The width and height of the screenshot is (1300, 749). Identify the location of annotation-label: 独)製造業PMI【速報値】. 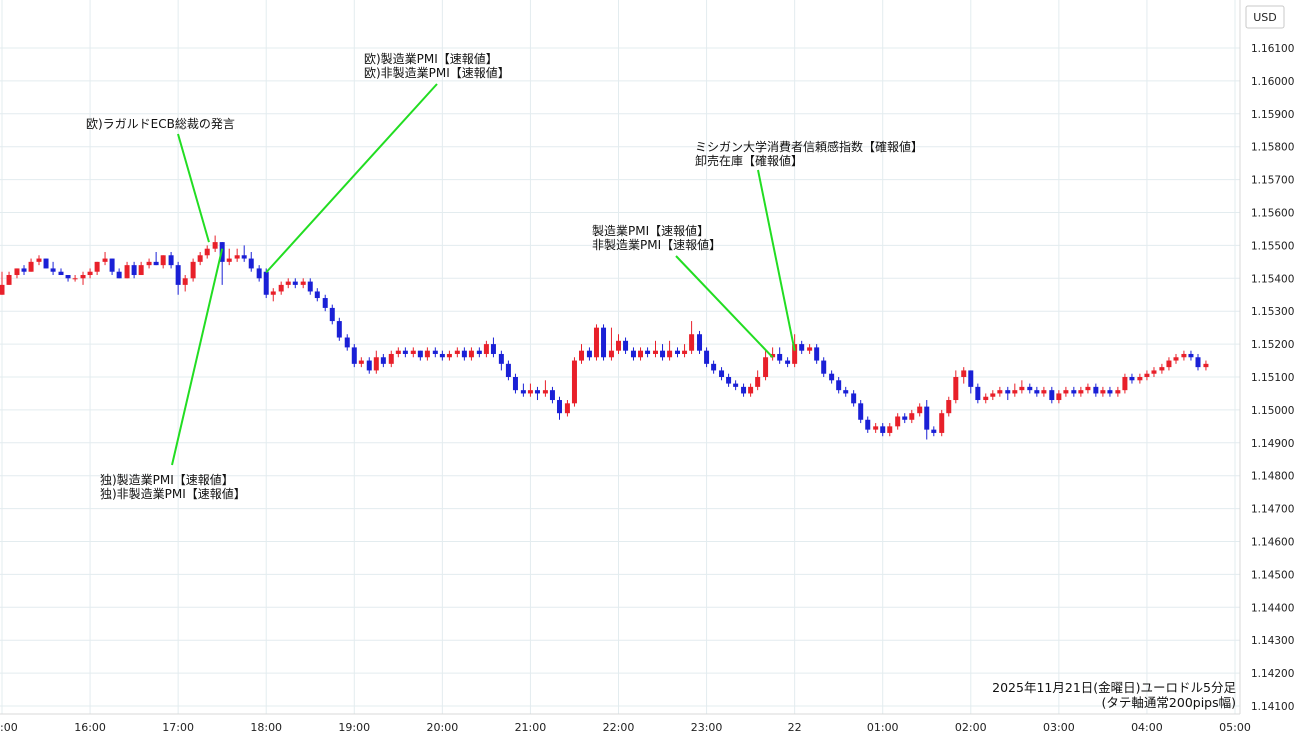
(167, 479).